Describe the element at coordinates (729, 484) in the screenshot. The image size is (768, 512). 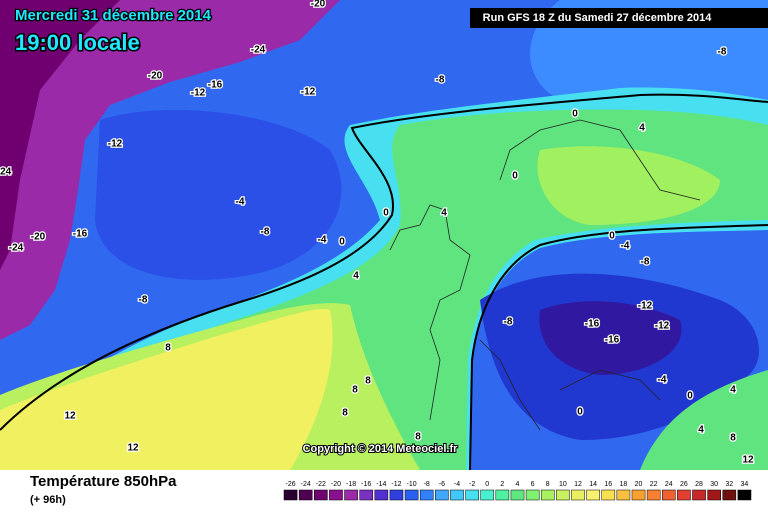
I see `legend-tick: 32` at that location.